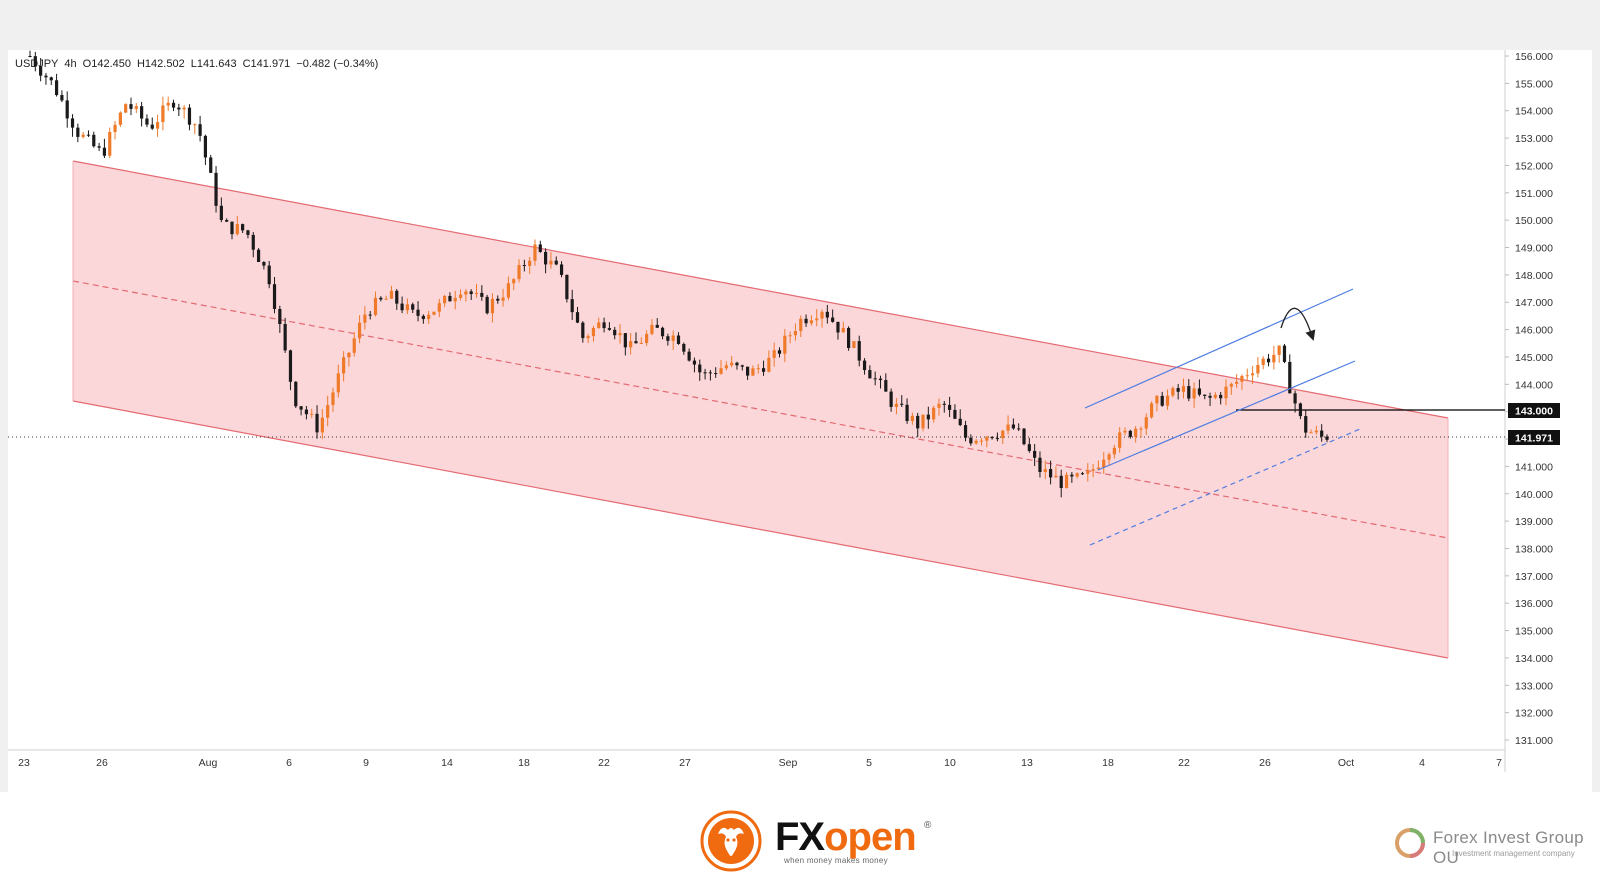 Image resolution: width=1600 pixels, height=879 pixels. Describe the element at coordinates (1534, 139) in the screenshot. I see `y-tick-label: 153.000` at that location.